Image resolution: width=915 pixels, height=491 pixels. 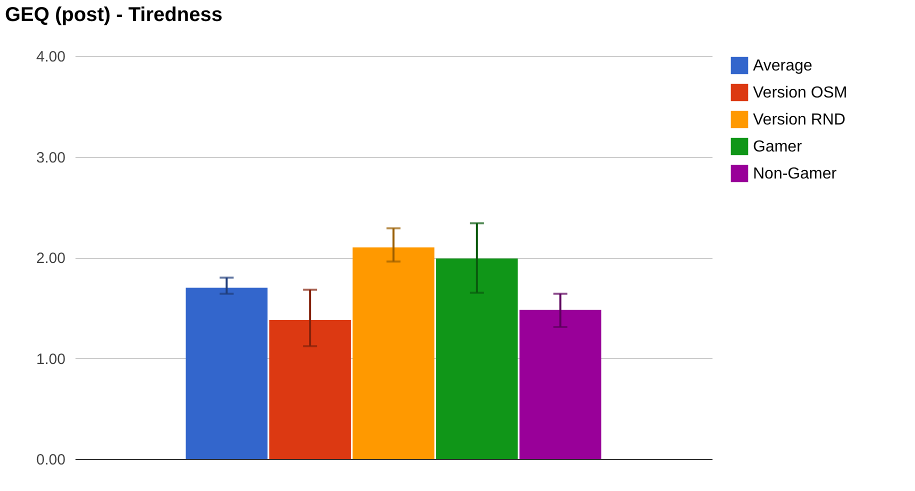 I want to click on y-tick-label: 2.00, so click(x=51, y=258).